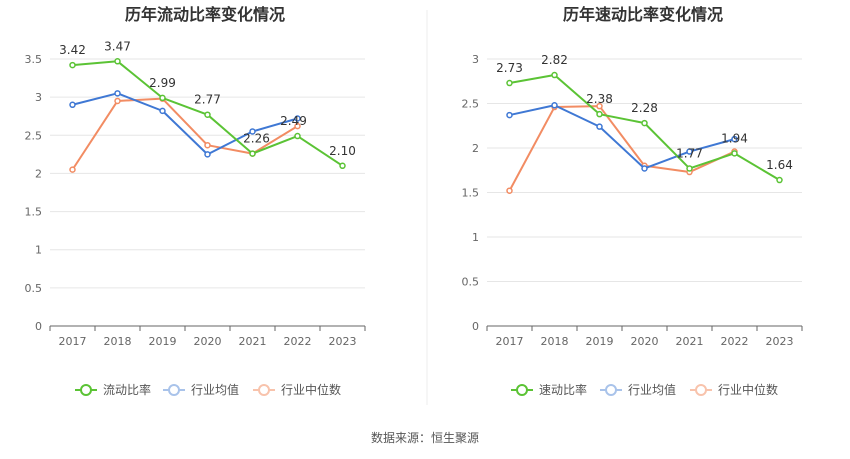 This screenshot has width=850, height=459. I want to click on x-tick-label: 2020, so click(208, 341).